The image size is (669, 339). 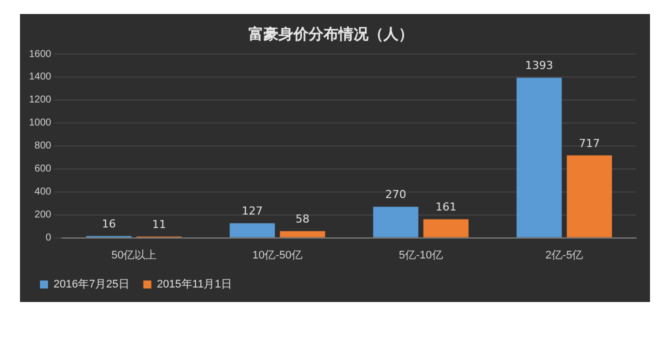 I want to click on y-tick-label: 200, so click(x=43, y=215).